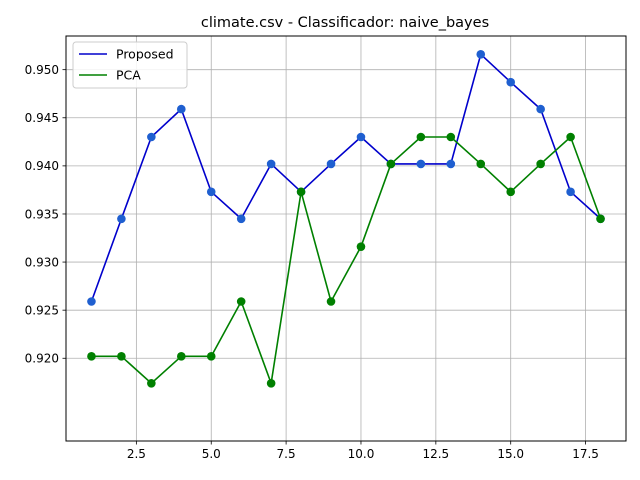 Image resolution: width=640 pixels, height=480 pixels. Describe the element at coordinates (130, 65) in the screenshot. I see `legend: Proposed PCA` at that location.